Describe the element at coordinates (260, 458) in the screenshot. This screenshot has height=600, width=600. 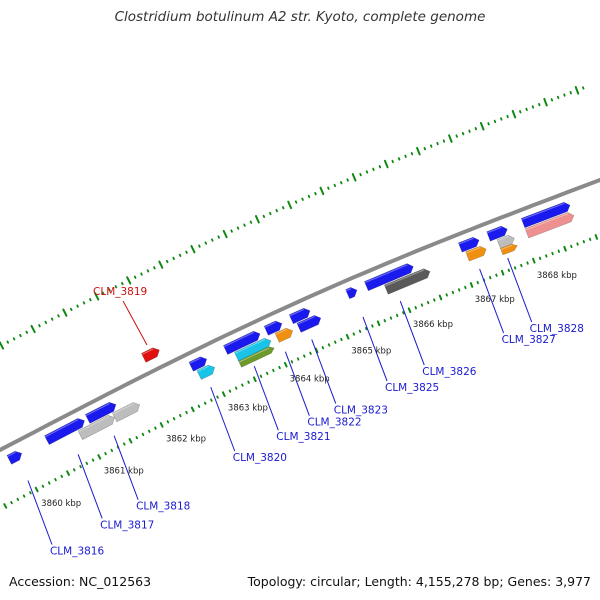
I see `gene-label: CLM_3820` at that location.